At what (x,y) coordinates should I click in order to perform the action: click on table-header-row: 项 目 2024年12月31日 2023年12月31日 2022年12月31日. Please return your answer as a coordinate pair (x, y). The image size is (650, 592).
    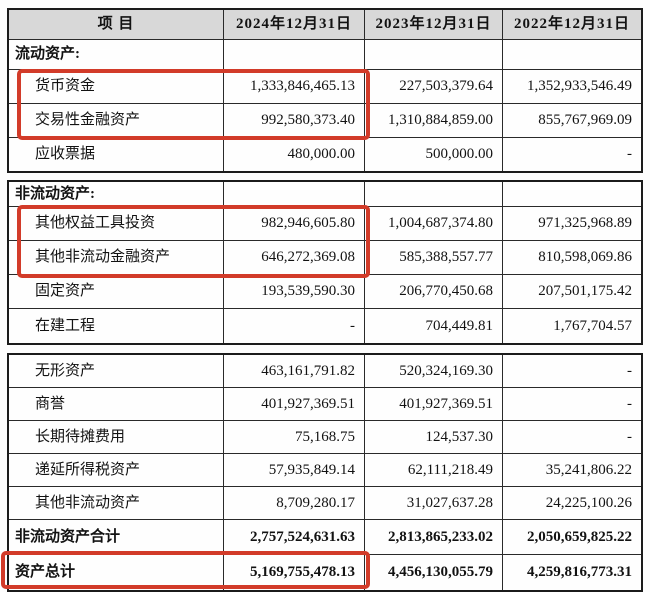
    Looking at the image, I should click on (325, 25).